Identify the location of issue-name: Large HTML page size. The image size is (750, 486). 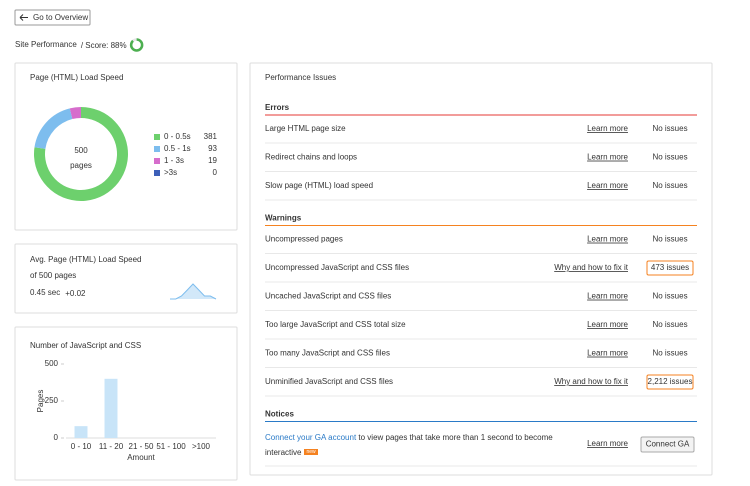
(305, 128).